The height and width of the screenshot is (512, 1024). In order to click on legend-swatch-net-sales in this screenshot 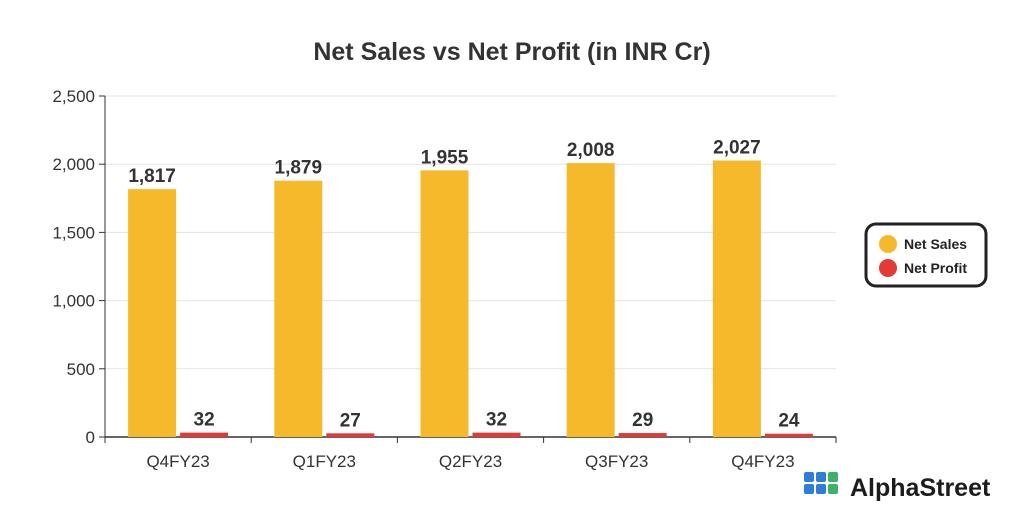, I will do `click(888, 244)`.